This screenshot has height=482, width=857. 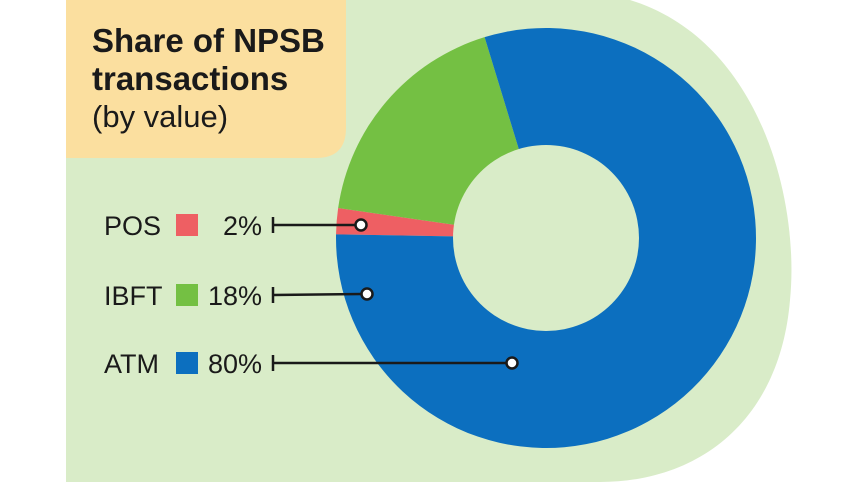 What do you see at coordinates (160, 116) in the screenshot?
I see `chart-subtitle: (by value)` at bounding box center [160, 116].